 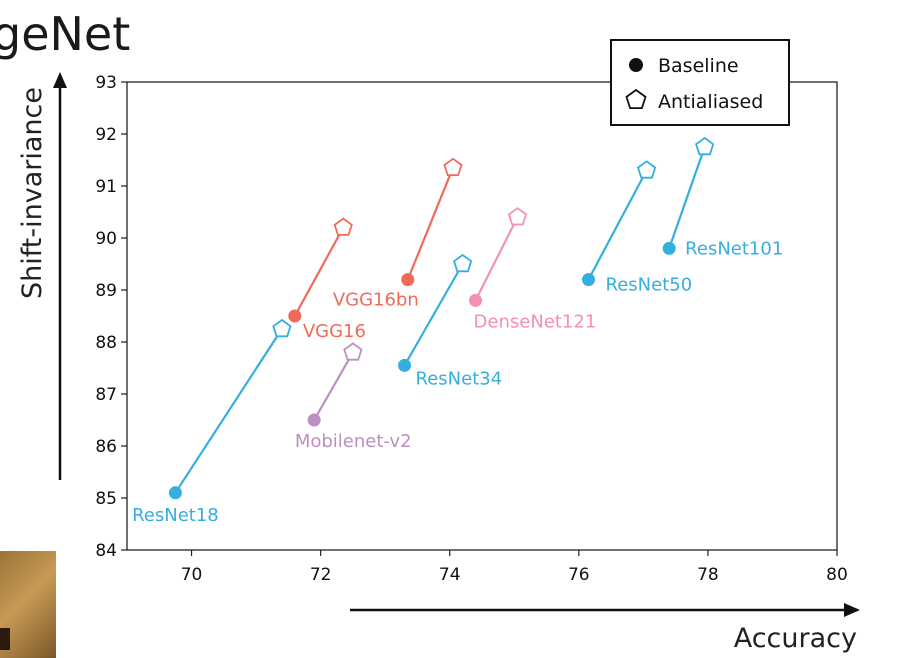 I want to click on vgg16bn-antialiased-point, so click(x=453, y=167).